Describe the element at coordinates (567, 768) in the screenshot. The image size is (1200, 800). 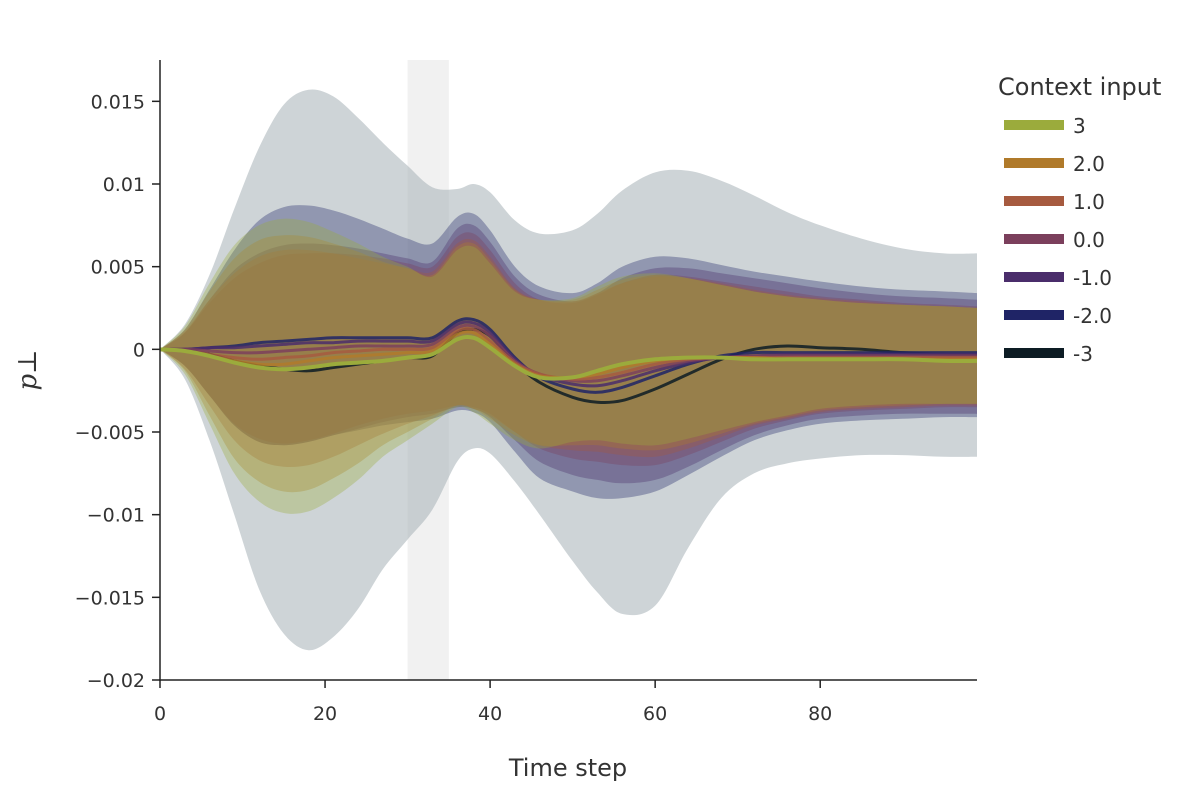
I see `x-axis-title: Time step` at that location.